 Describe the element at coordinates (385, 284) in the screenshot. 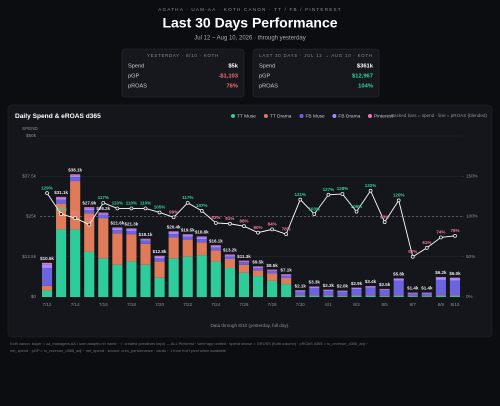

I see `bar-total-label: $2.5k` at that location.